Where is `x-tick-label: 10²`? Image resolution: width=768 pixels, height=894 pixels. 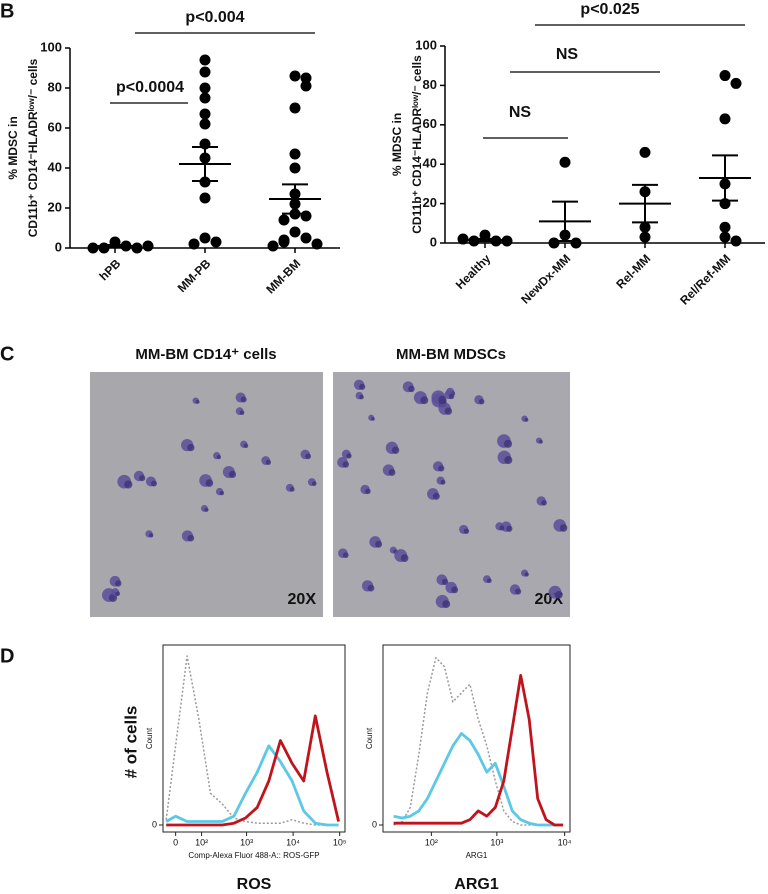
x-tick-label: 10² is located at coordinates (201, 842).